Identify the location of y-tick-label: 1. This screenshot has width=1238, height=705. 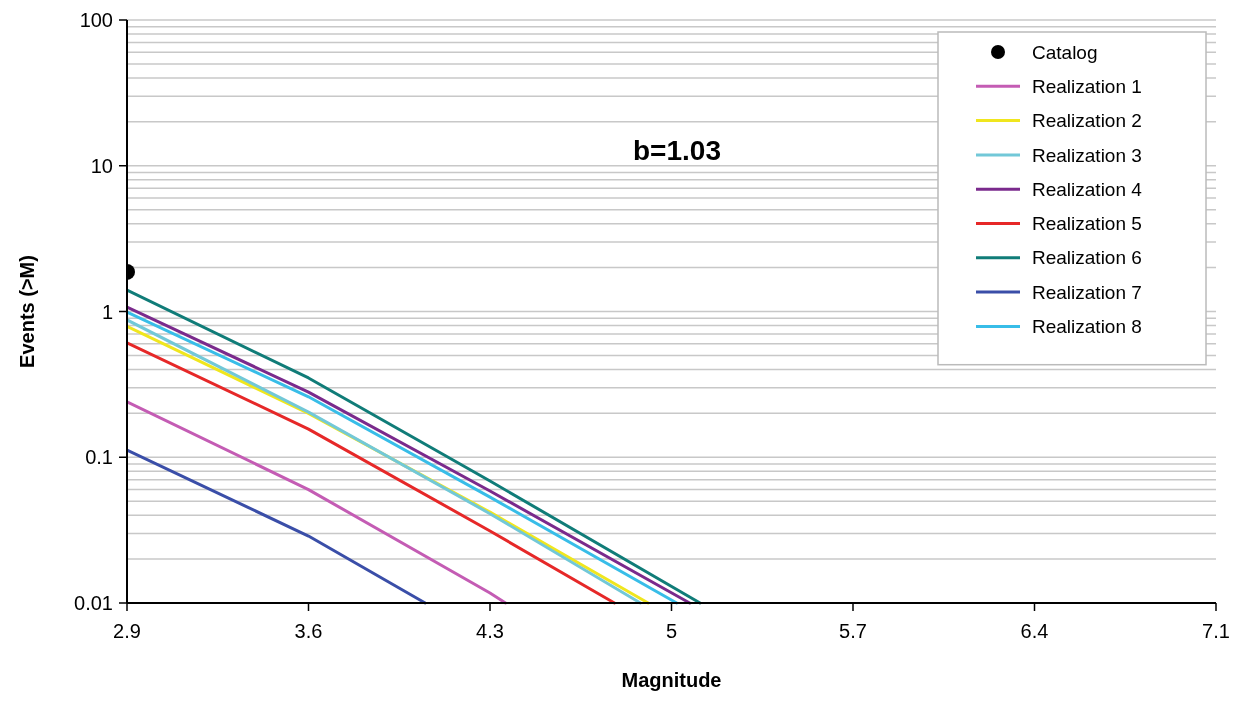
(107, 311).